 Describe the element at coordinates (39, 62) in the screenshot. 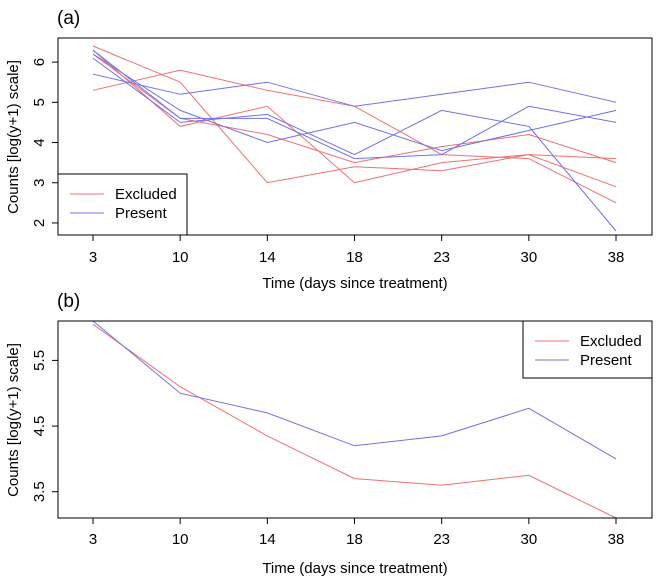

I see `y-tick-label: 6` at that location.